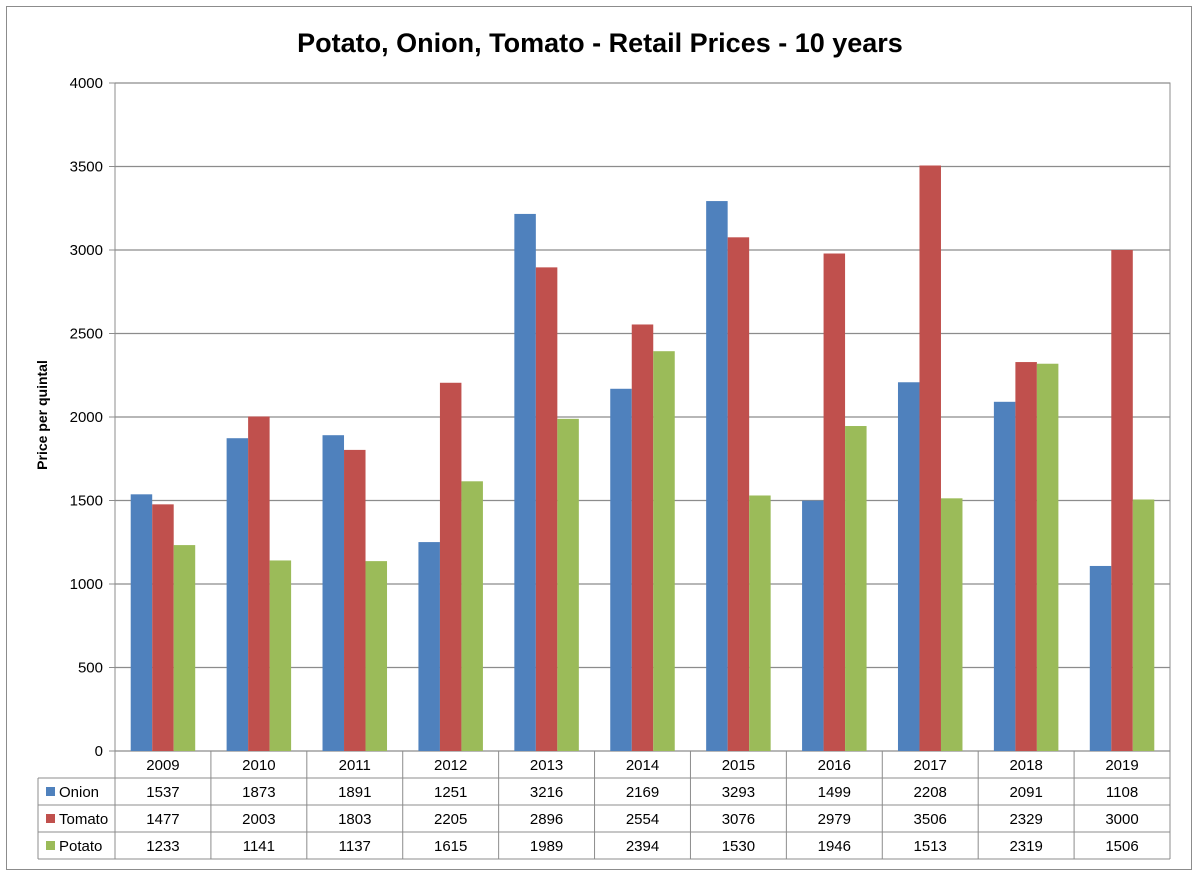 The height and width of the screenshot is (877, 1200). Describe the element at coordinates (930, 819) in the screenshot. I see `data-label: 3506` at that location.